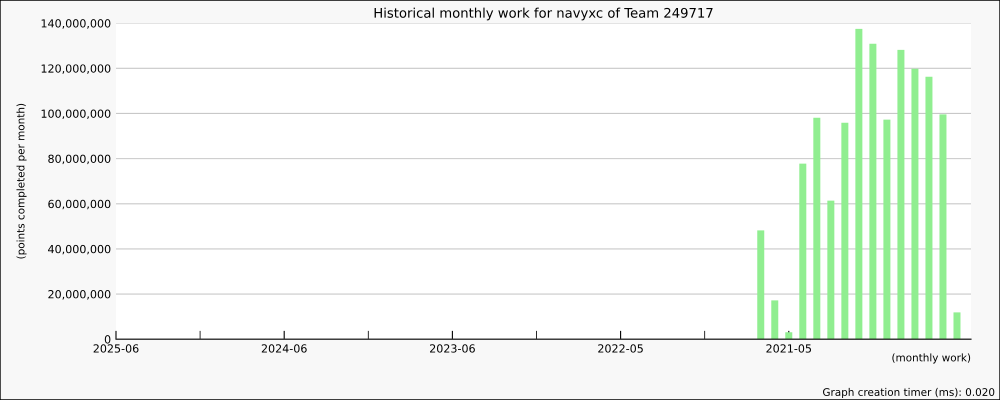  I want to click on chart-title: Historical monthly work for navyxc of Team 249717, so click(543, 14).